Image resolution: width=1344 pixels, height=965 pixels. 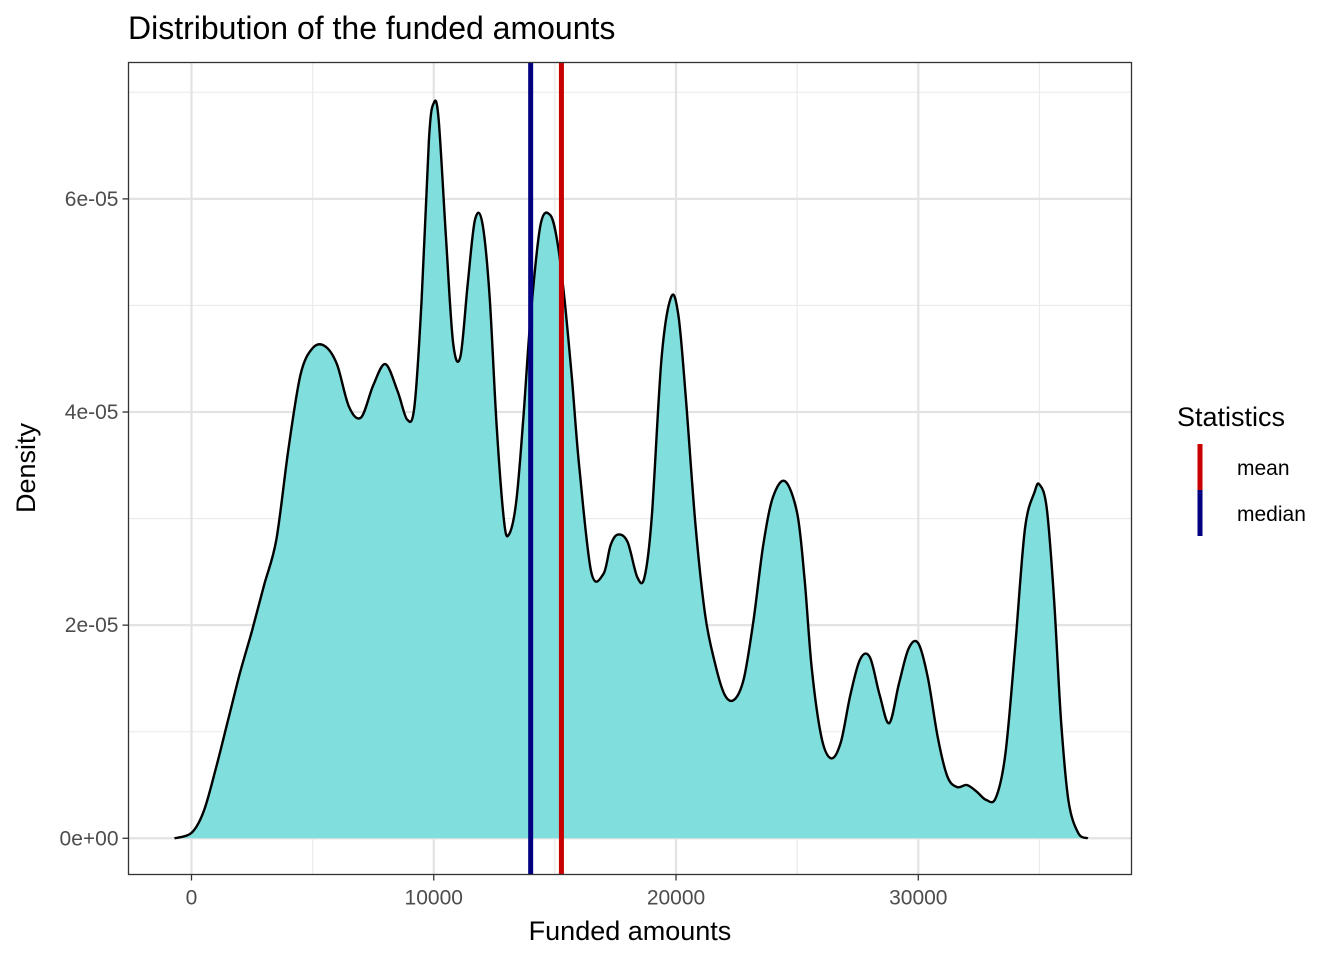 I want to click on mean-legend-label: mean, so click(x=1263, y=468).